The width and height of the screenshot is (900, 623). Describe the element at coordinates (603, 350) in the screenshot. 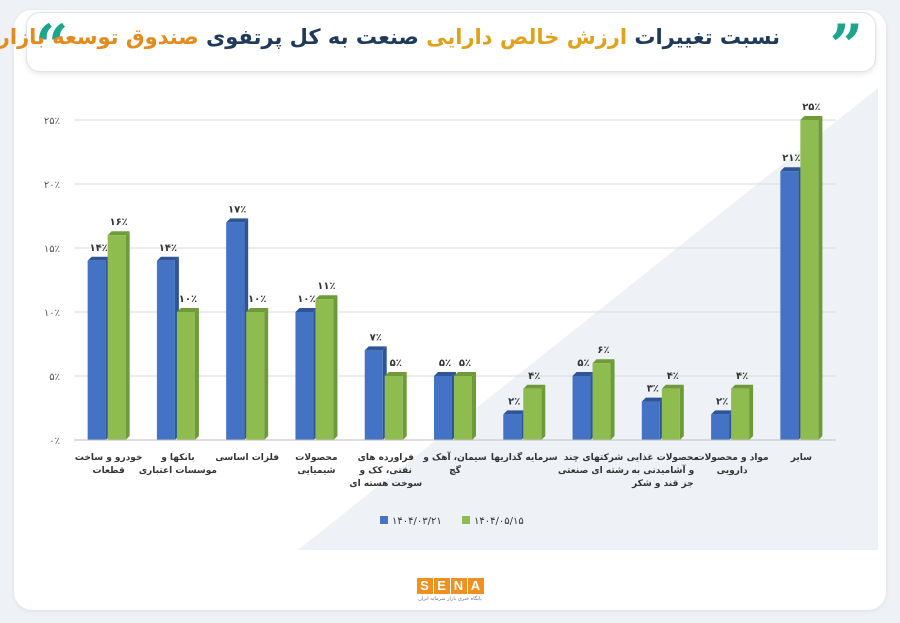

I see `data-label: ۶٪` at that location.